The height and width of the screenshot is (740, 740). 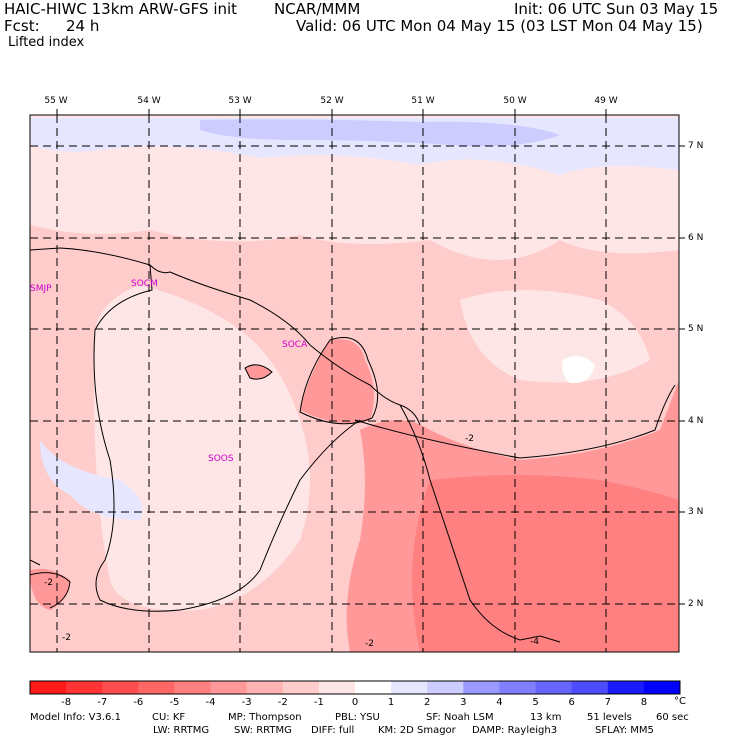 I want to click on colorbar-tick-label: 8, so click(x=644, y=702).